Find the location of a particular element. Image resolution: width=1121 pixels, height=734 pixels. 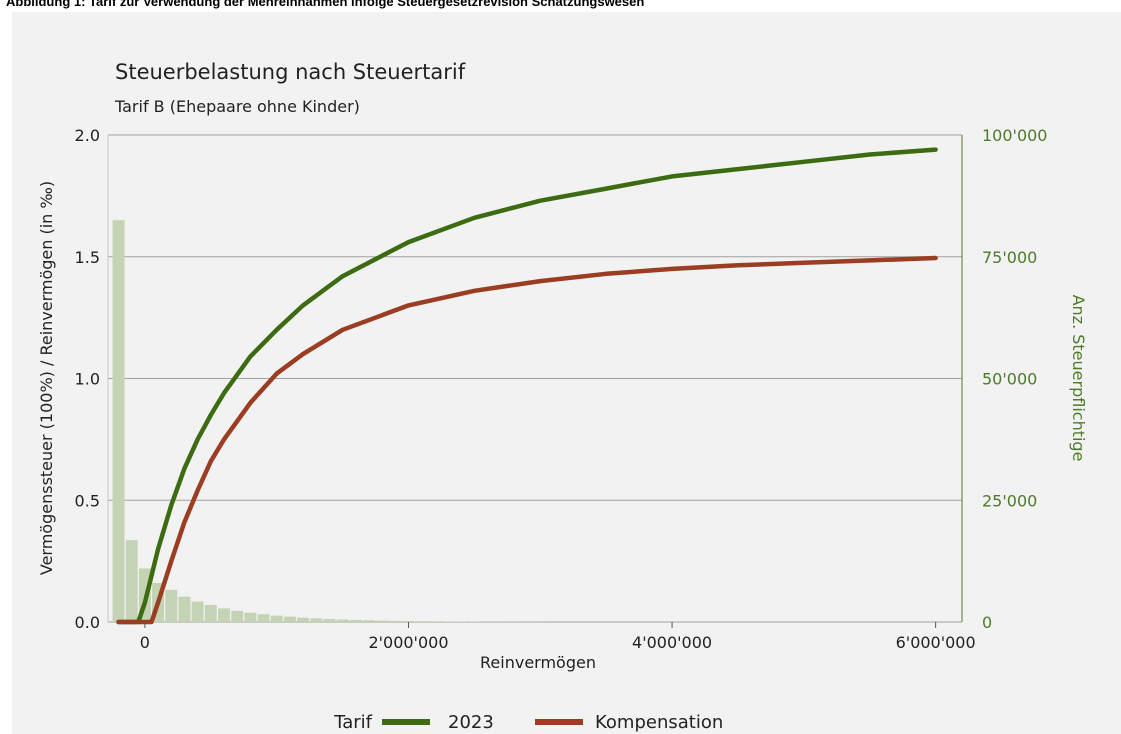

y-tick-label: 1.0 is located at coordinates (87, 379).